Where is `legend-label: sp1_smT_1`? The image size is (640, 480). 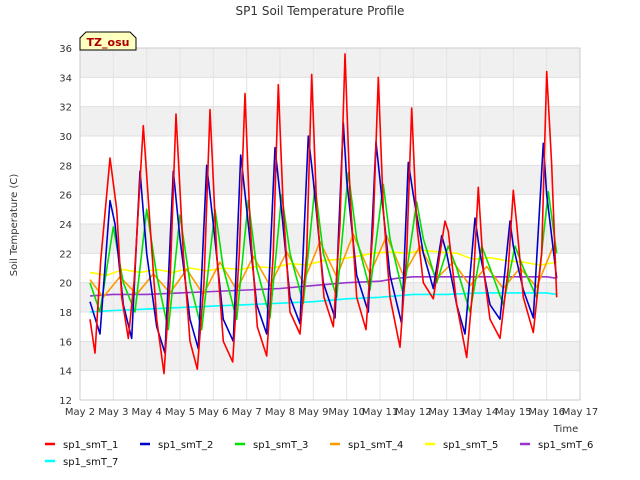
legend-label: sp1_smT_1 is located at coordinates (90, 445).